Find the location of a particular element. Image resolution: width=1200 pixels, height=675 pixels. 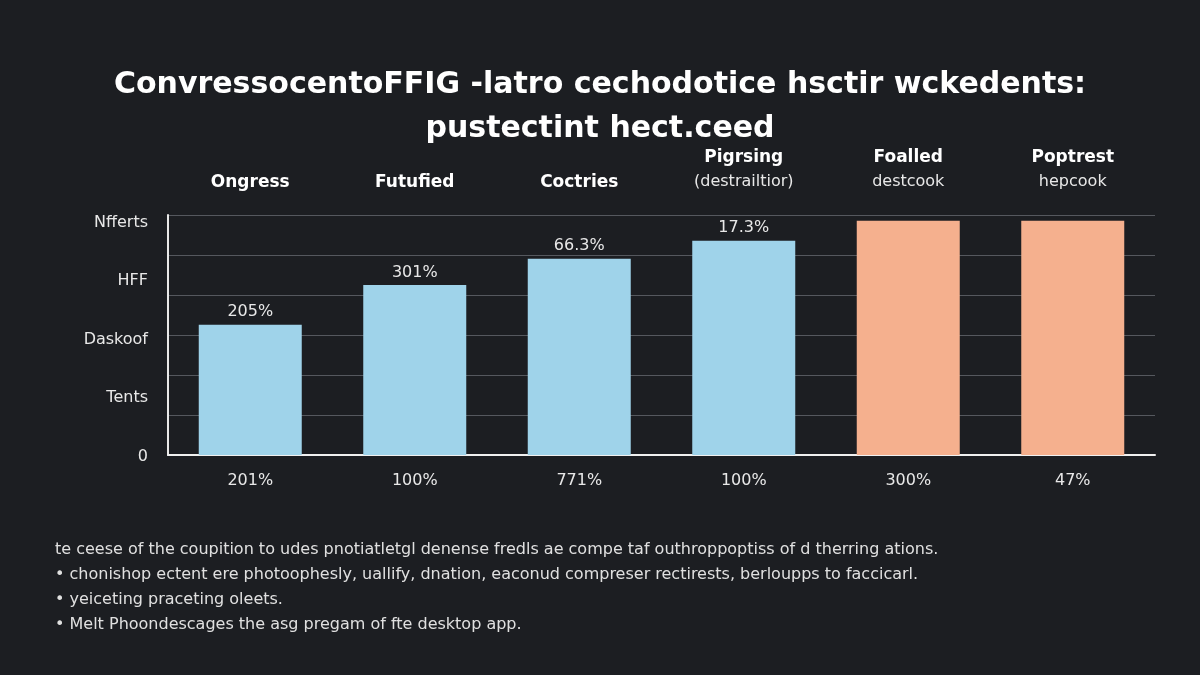

text: • yeiceting praceting oleets. is located at coordinates (169, 598).